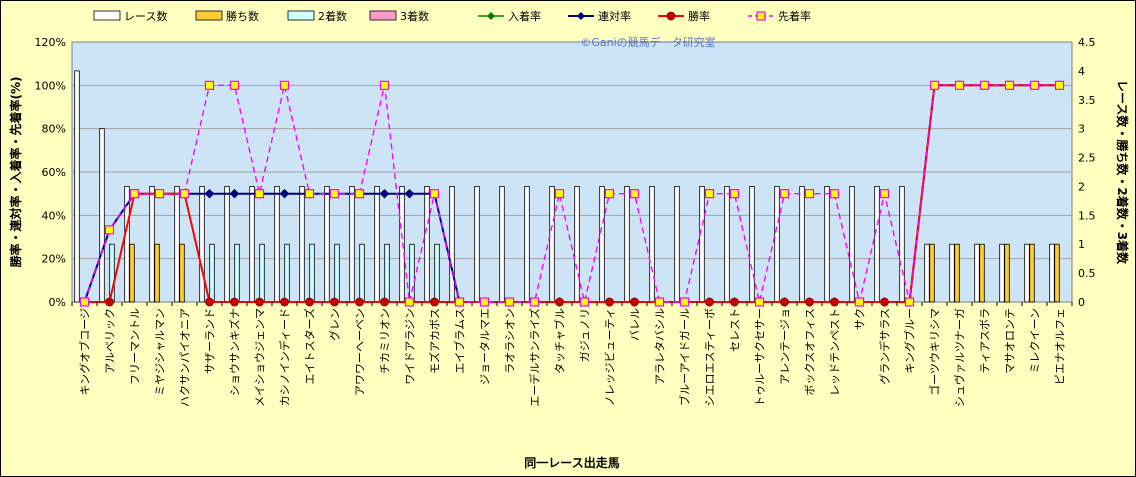  I want to click on y-right-tick-label: 4, so click(1081, 71).